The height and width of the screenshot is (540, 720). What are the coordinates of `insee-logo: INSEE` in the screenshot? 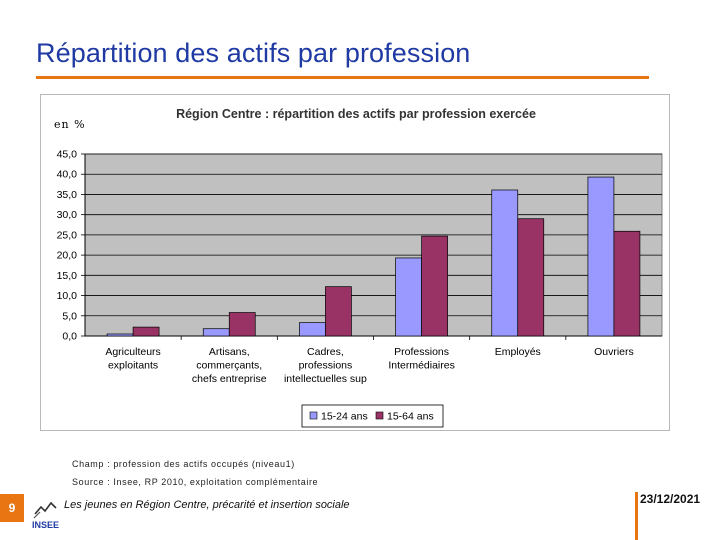 It's located at (45, 515).